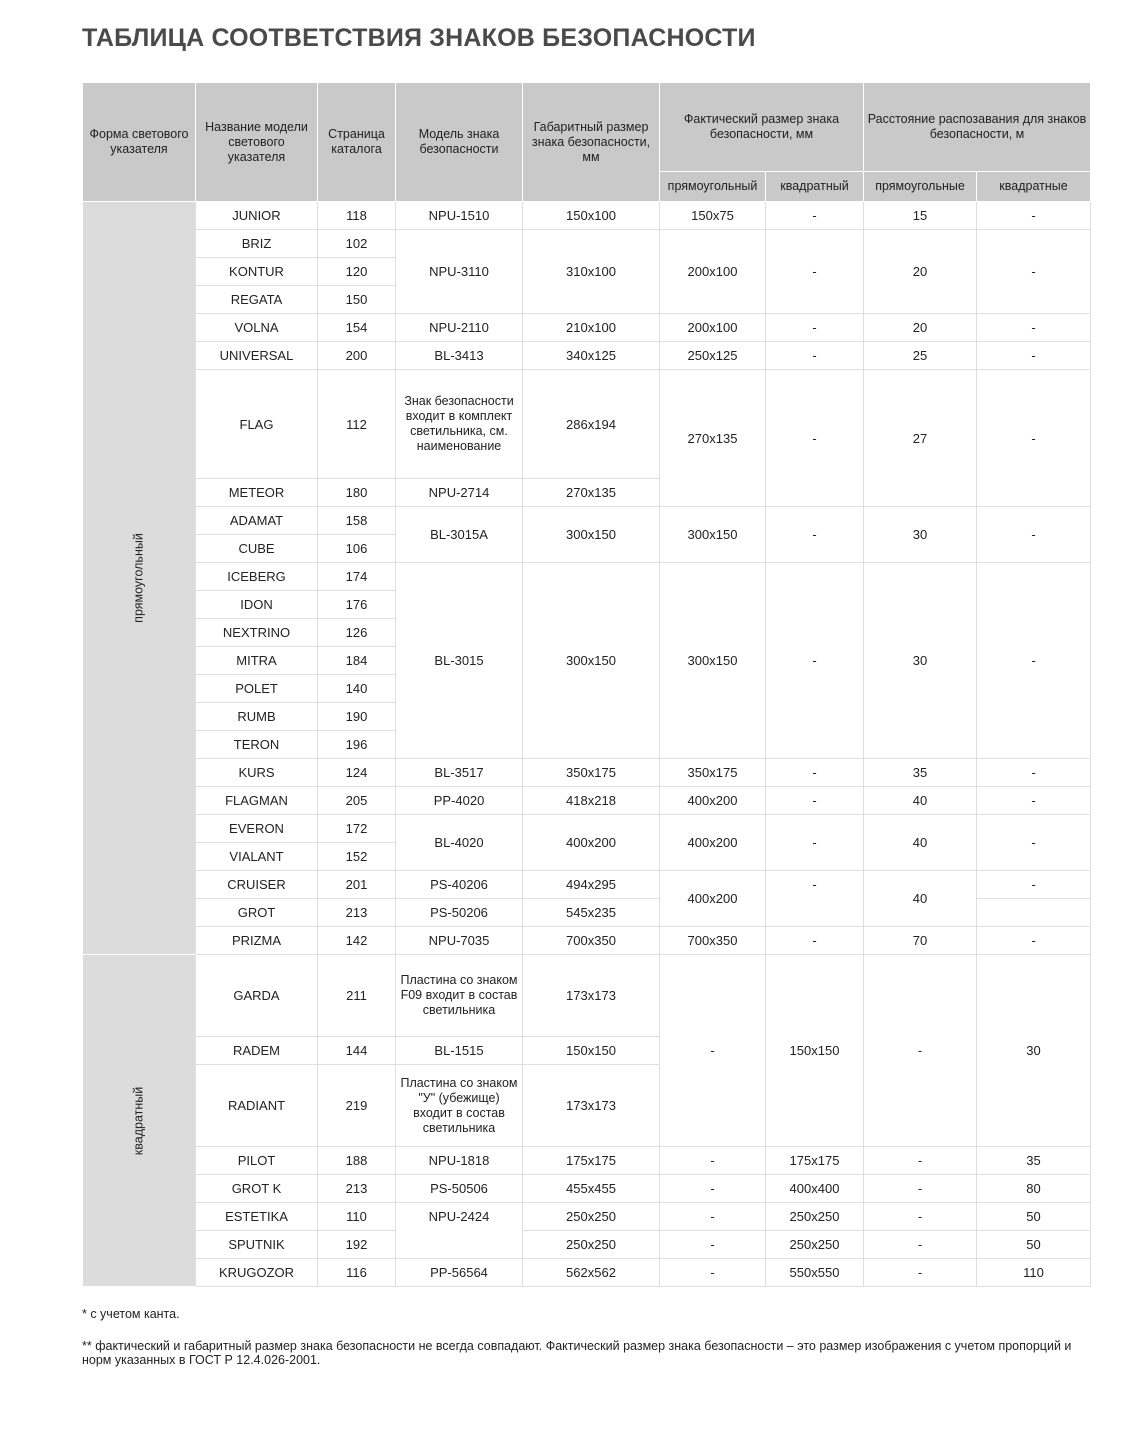 The width and height of the screenshot is (1142, 1435). I want to click on table-cell: JUNIOR, so click(256, 215).